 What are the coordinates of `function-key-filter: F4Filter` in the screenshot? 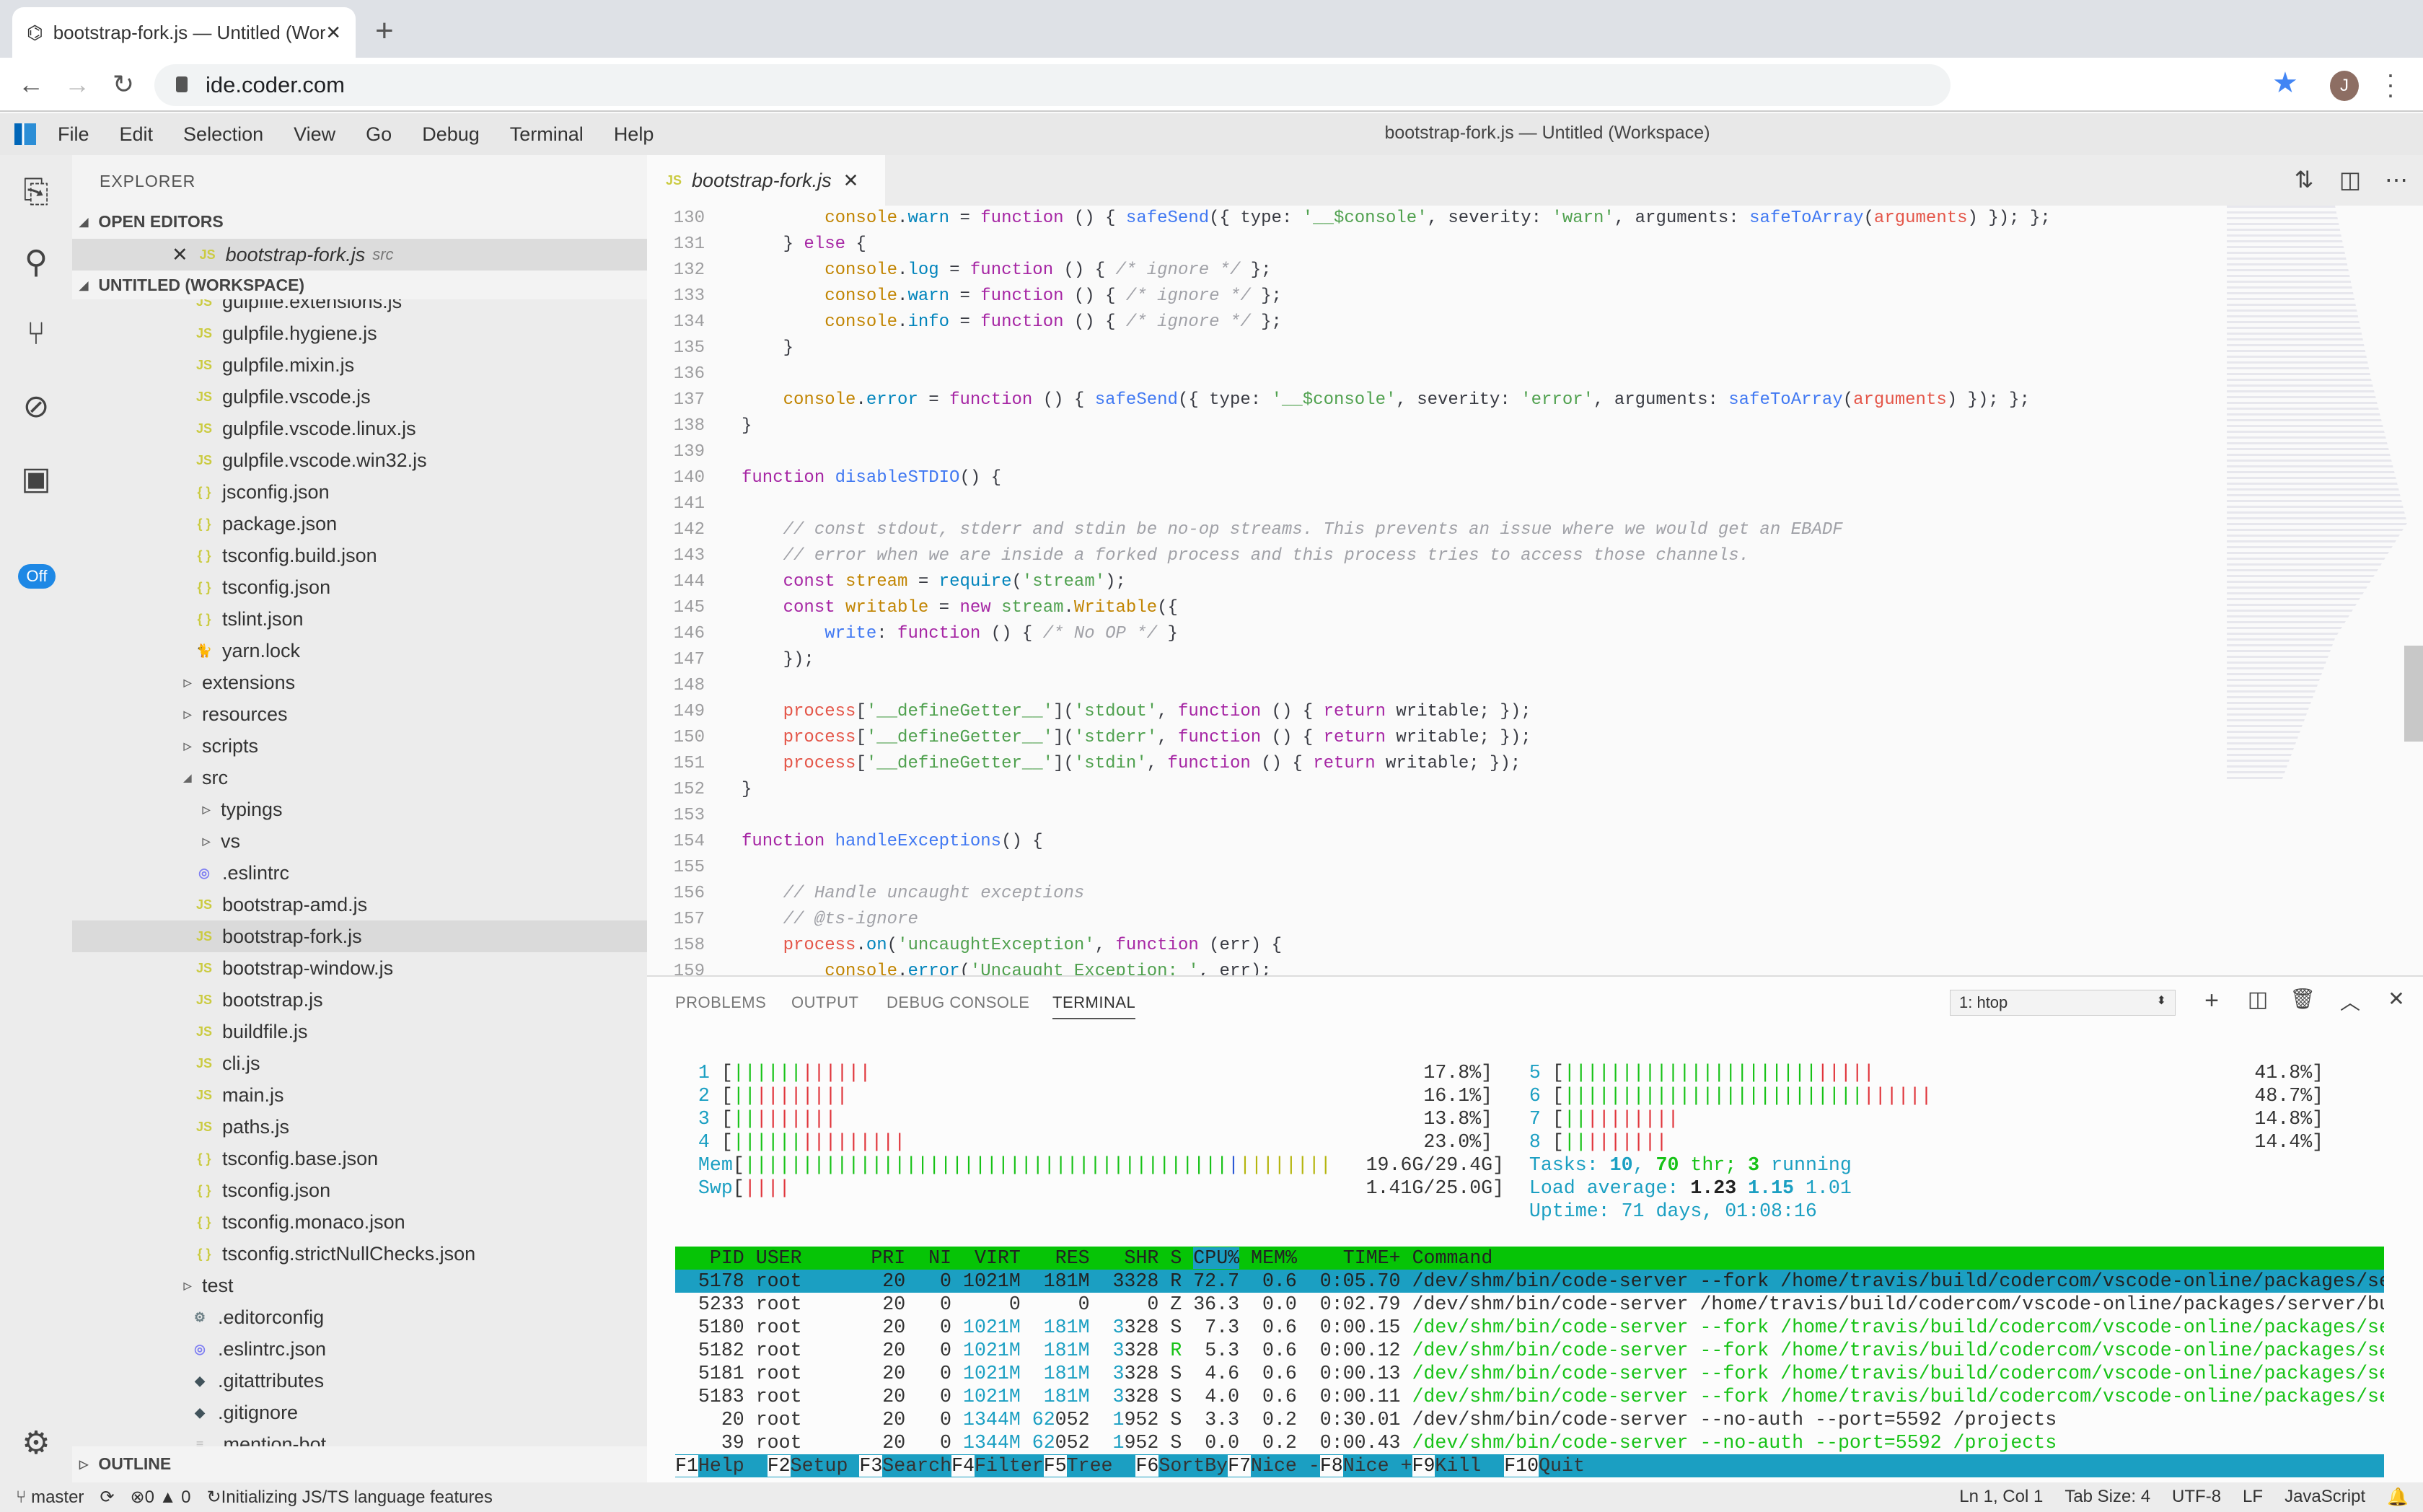 It's located at (997, 1466).